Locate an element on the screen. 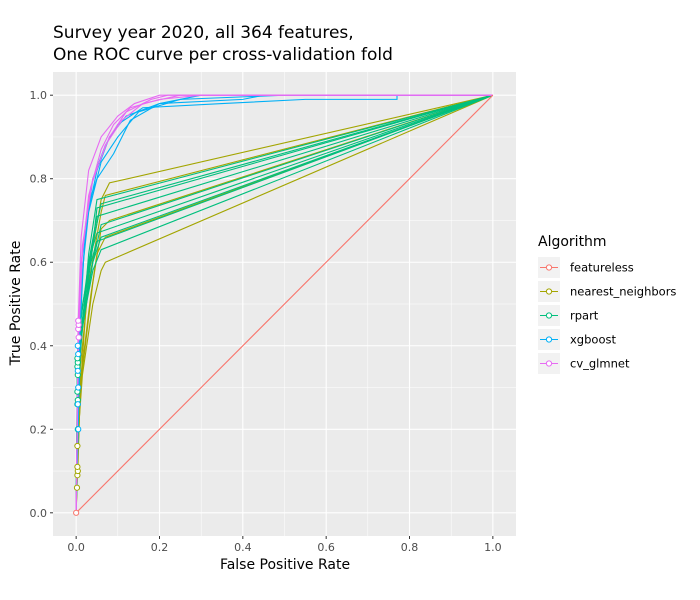  x-tick-label: 0.8 is located at coordinates (410, 547).